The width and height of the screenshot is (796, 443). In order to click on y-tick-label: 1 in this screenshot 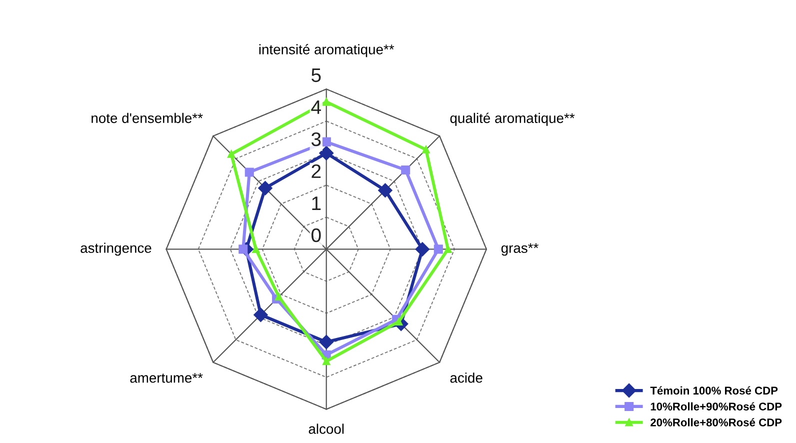, I will do `click(316, 203)`.